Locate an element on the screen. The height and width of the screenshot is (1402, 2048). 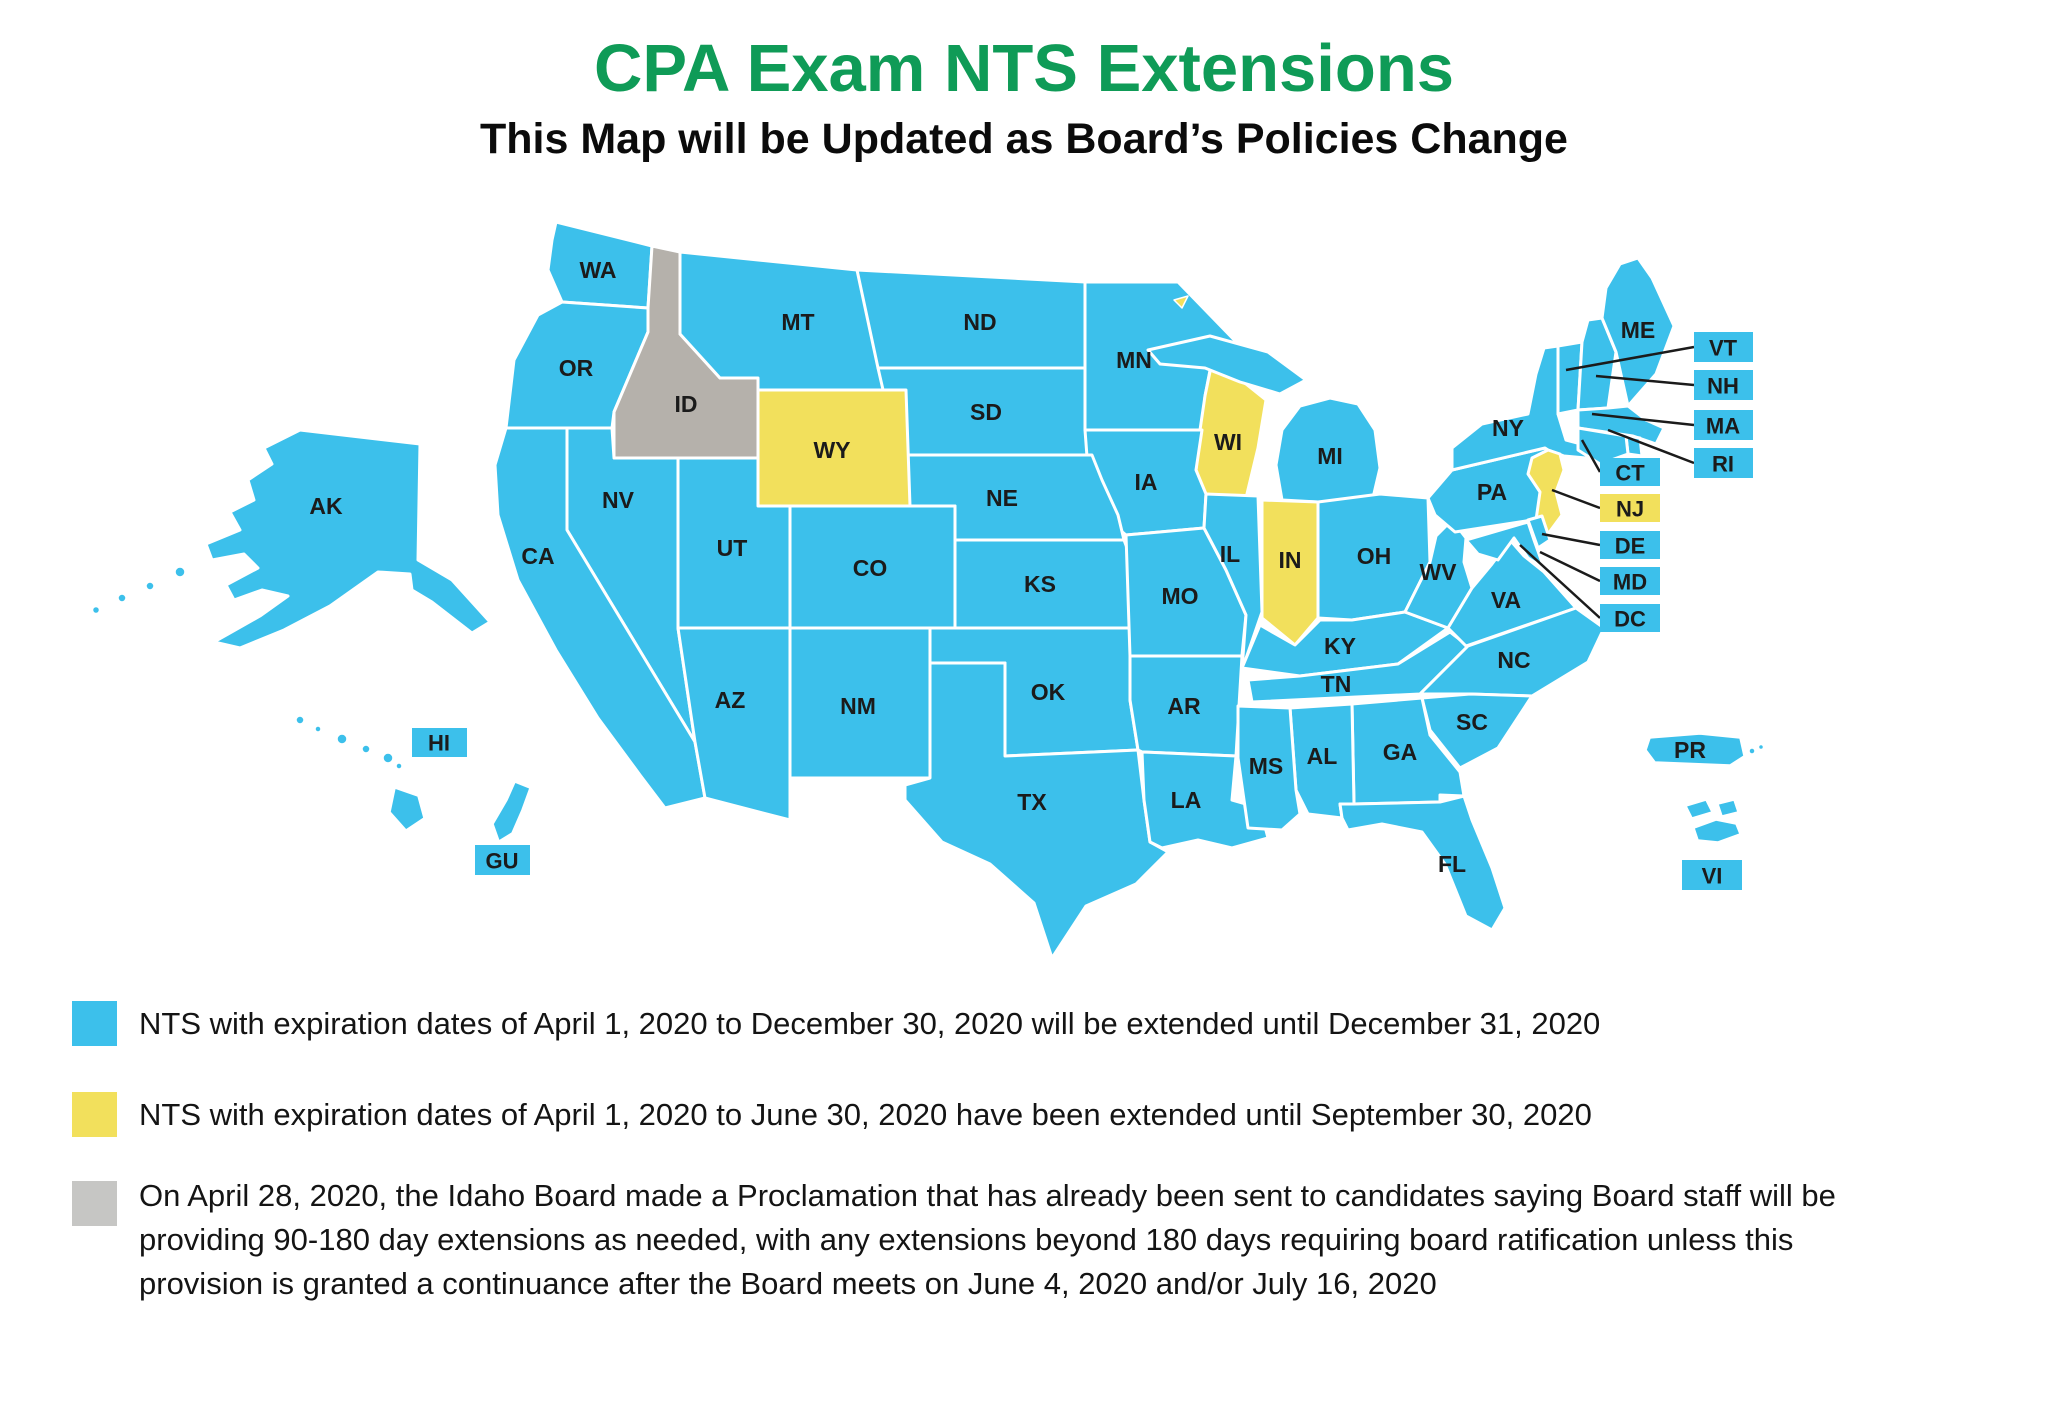
territory-label-vi: VI is located at coordinates (1712, 876).